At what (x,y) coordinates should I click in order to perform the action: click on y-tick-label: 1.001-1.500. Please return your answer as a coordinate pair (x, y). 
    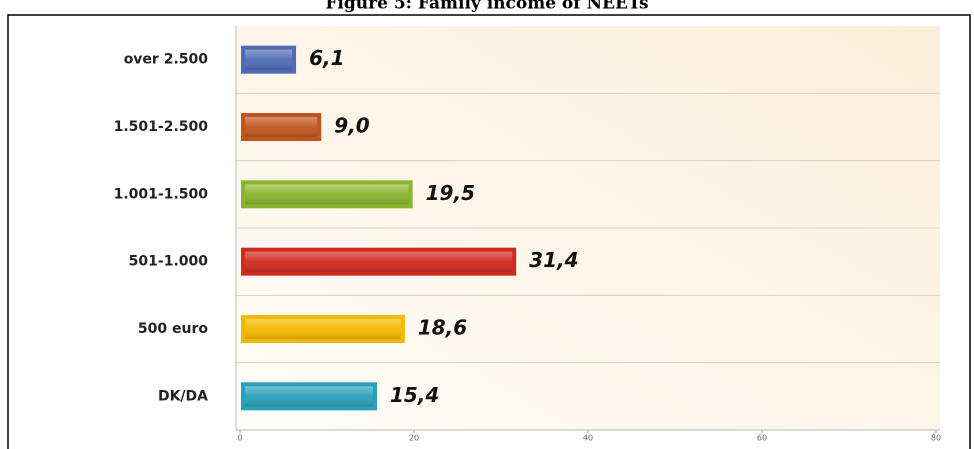
    Looking at the image, I should click on (161, 194).